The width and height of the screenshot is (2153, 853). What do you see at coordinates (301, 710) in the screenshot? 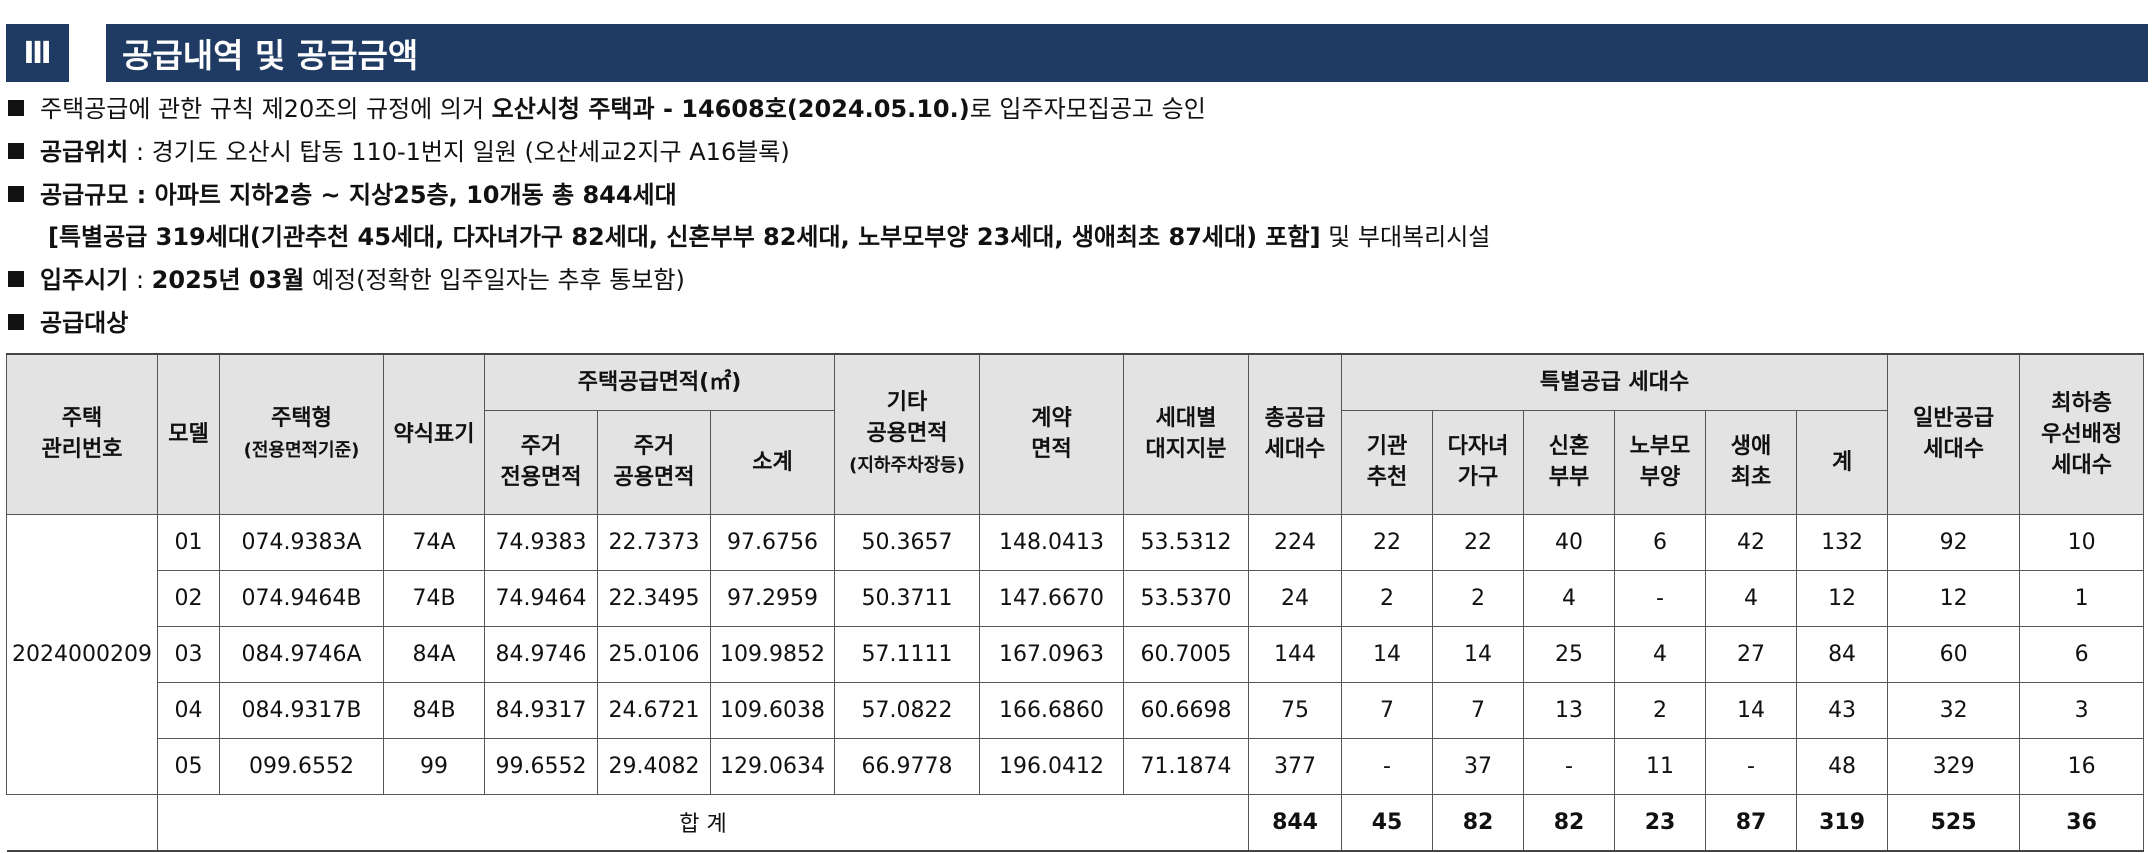
I see `table-cell: 084.9317B` at bounding box center [301, 710].